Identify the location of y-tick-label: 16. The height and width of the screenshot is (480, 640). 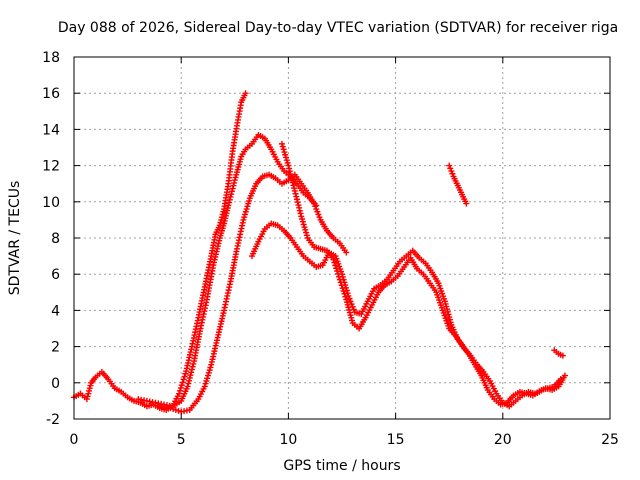
(51, 94).